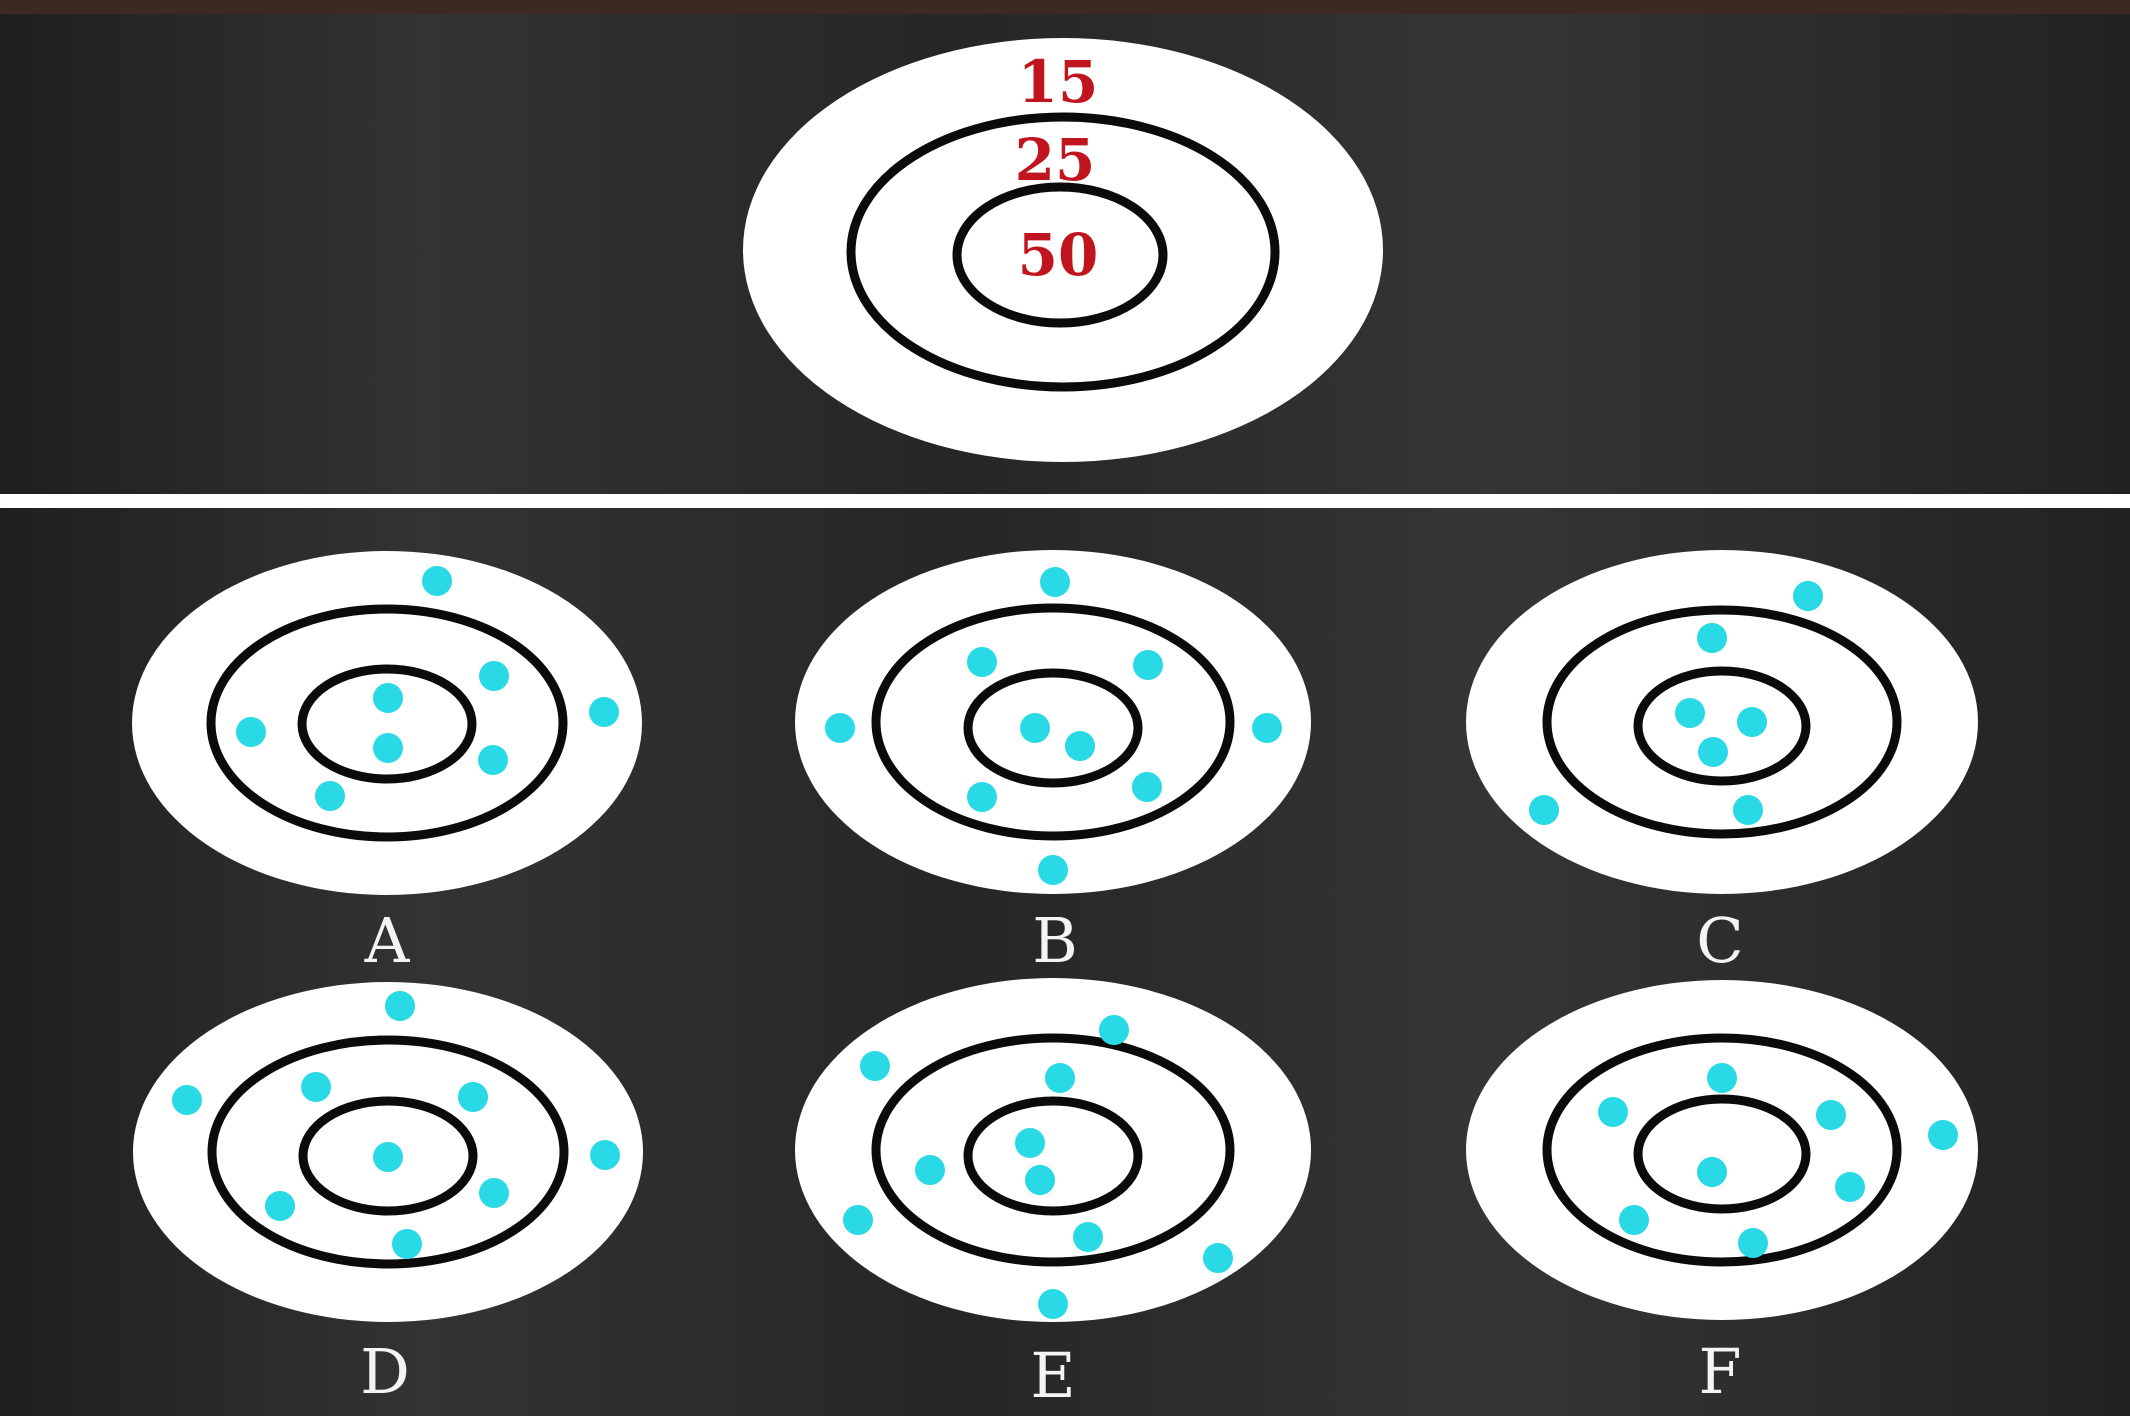 The height and width of the screenshot is (1416, 2130). I want to click on target-d-middle-ring, so click(388, 1152).